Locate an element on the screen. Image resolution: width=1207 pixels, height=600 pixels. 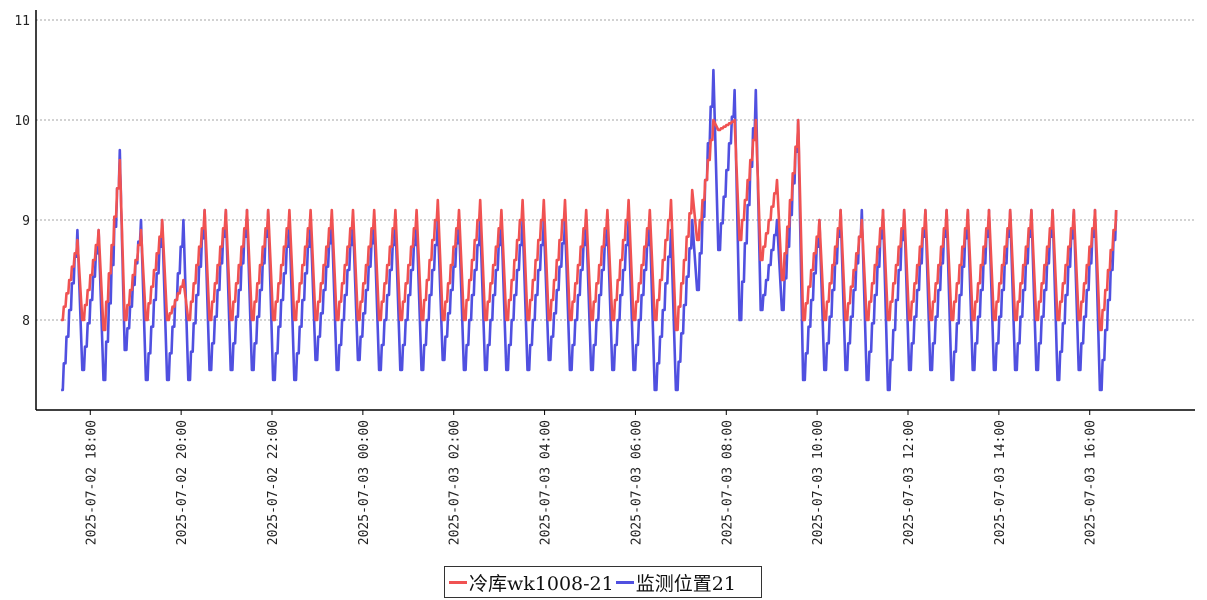
x-tick-label-6: 2025-07-03 06:00 is located at coordinates (636, 482).